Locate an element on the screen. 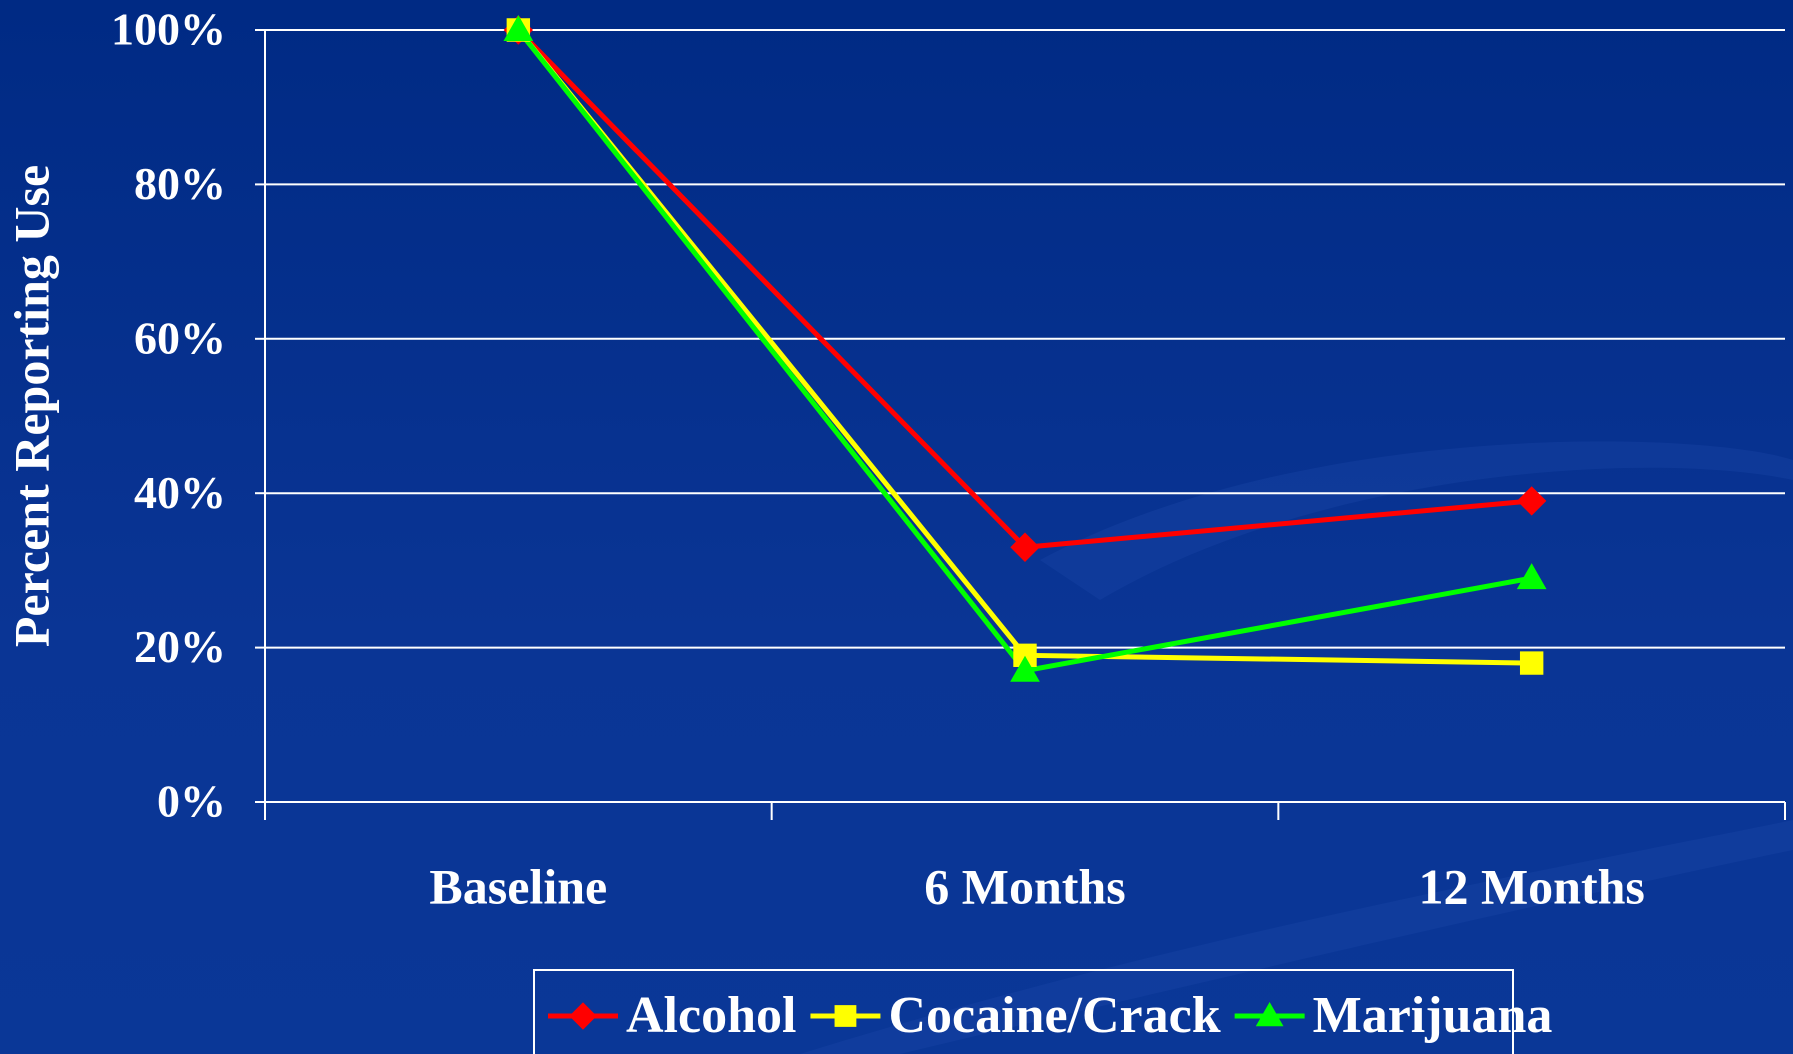 Image resolution: width=1793 pixels, height=1054 pixels. y-tick-label: 80% is located at coordinates (180, 183).